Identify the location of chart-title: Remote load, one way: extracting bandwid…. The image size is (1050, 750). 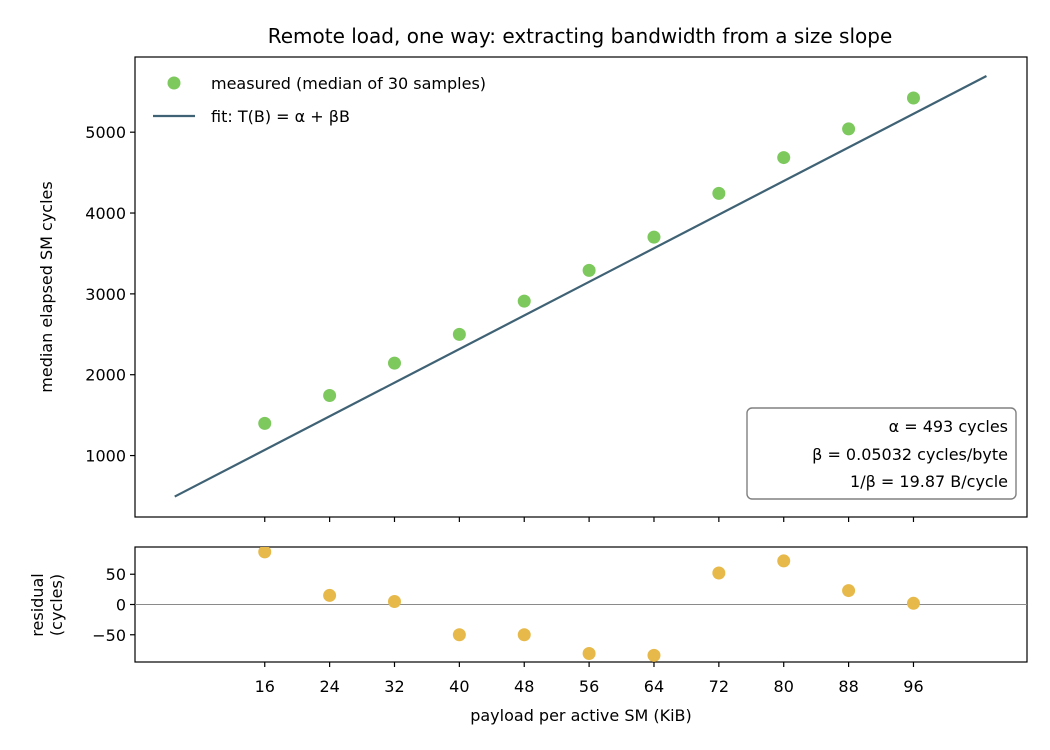
(580, 36).